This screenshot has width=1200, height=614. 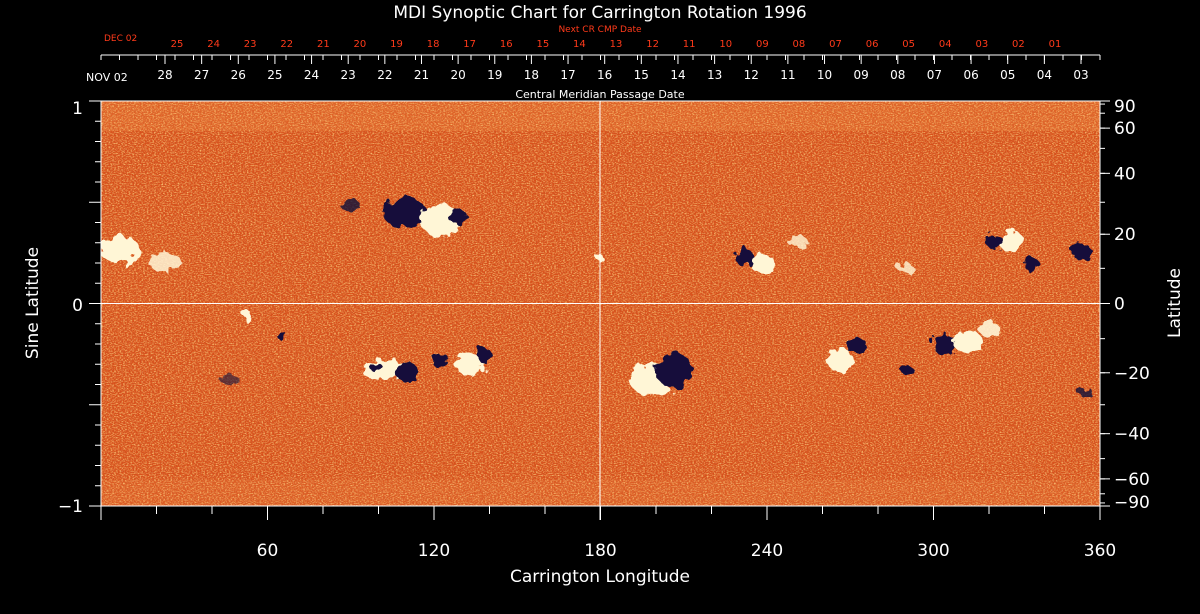 What do you see at coordinates (107, 77) in the screenshot?
I see `cmp-start-label: NOV 02` at bounding box center [107, 77].